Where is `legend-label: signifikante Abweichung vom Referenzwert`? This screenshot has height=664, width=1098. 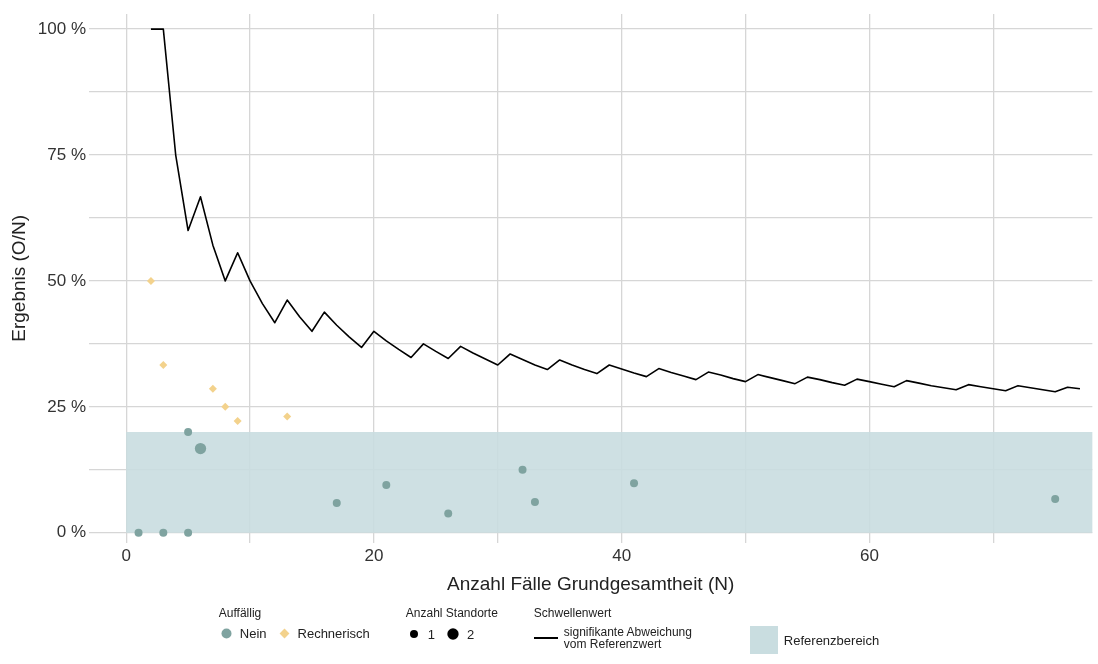 legend-label: signifikante Abweichung vom Referenzwert is located at coordinates (628, 638).